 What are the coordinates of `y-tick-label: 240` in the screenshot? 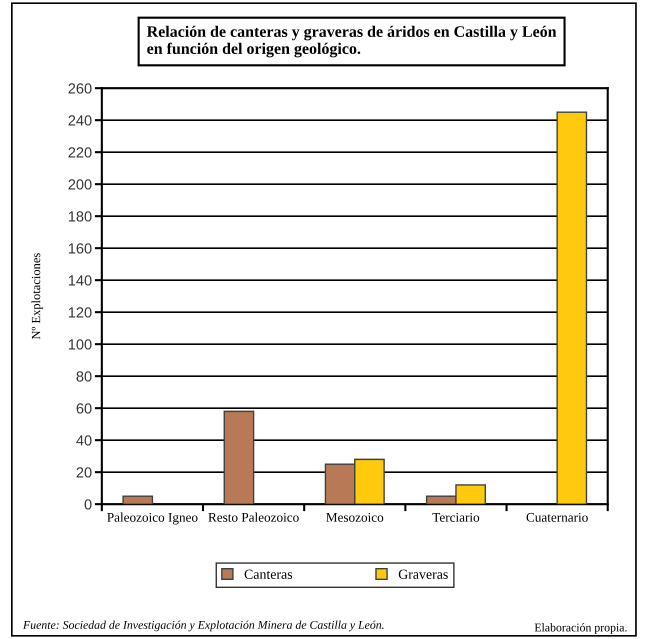 It's located at (80, 120).